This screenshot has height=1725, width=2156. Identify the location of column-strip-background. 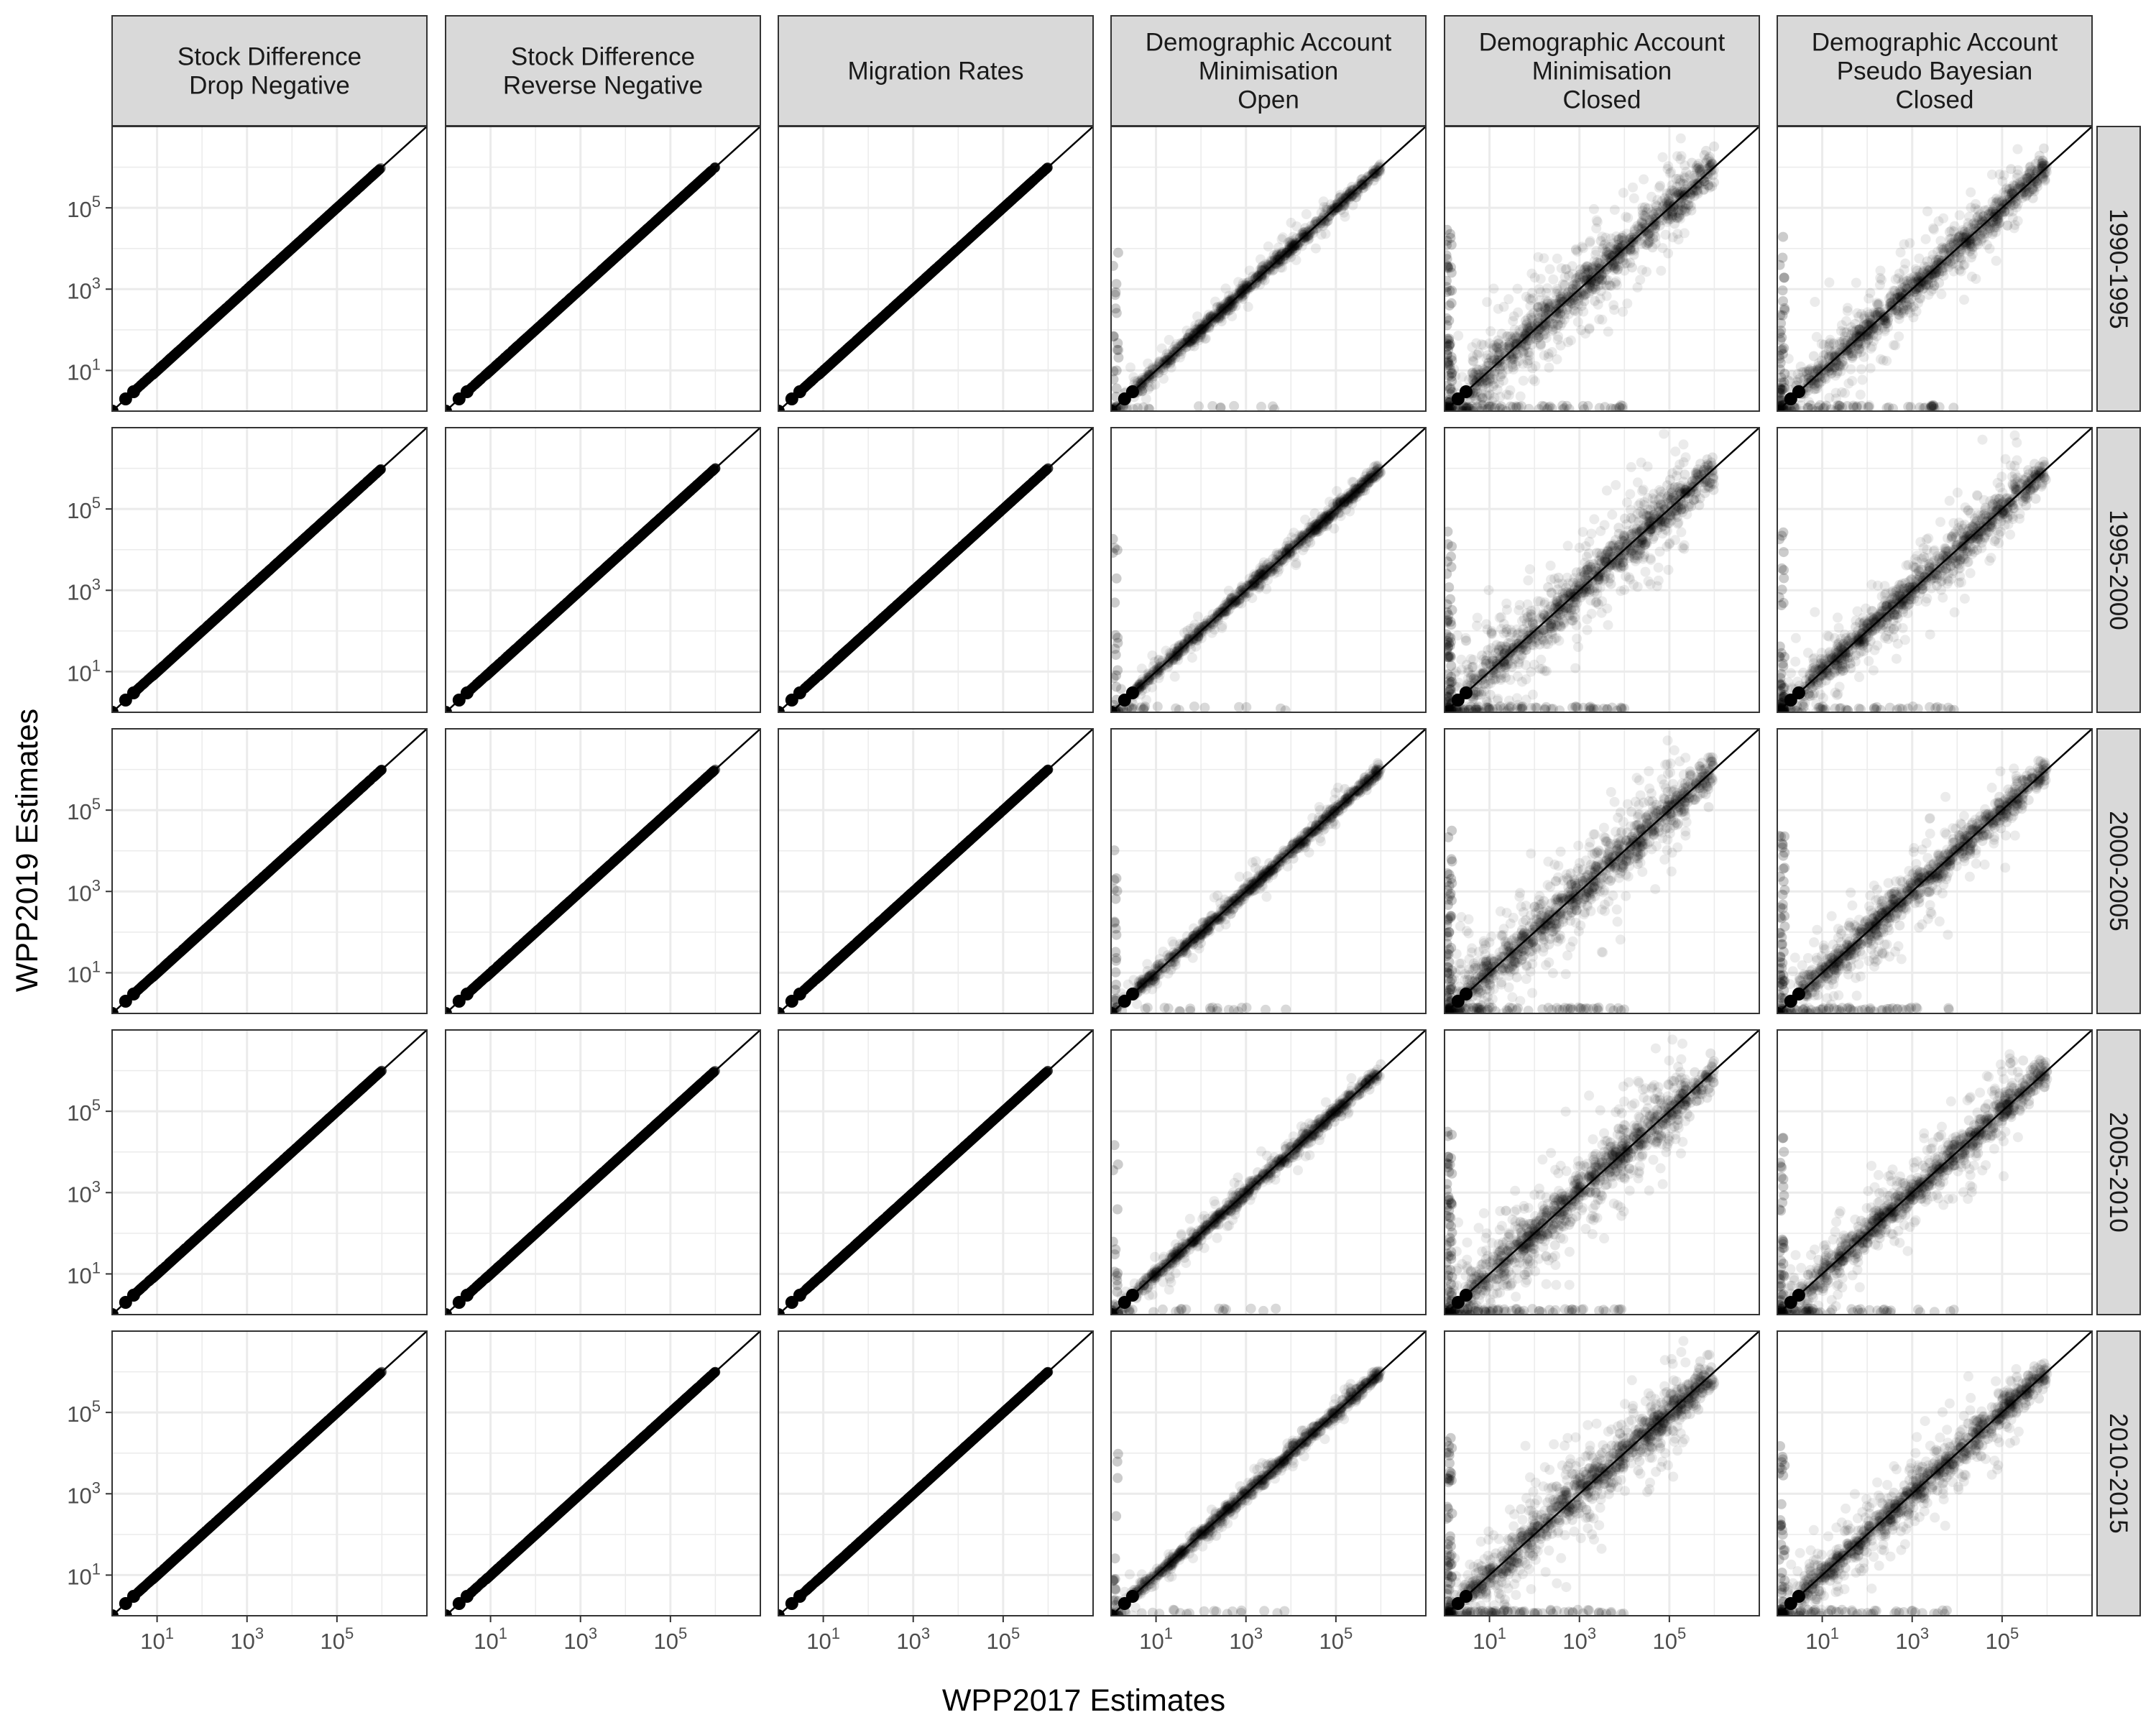
(1269, 70).